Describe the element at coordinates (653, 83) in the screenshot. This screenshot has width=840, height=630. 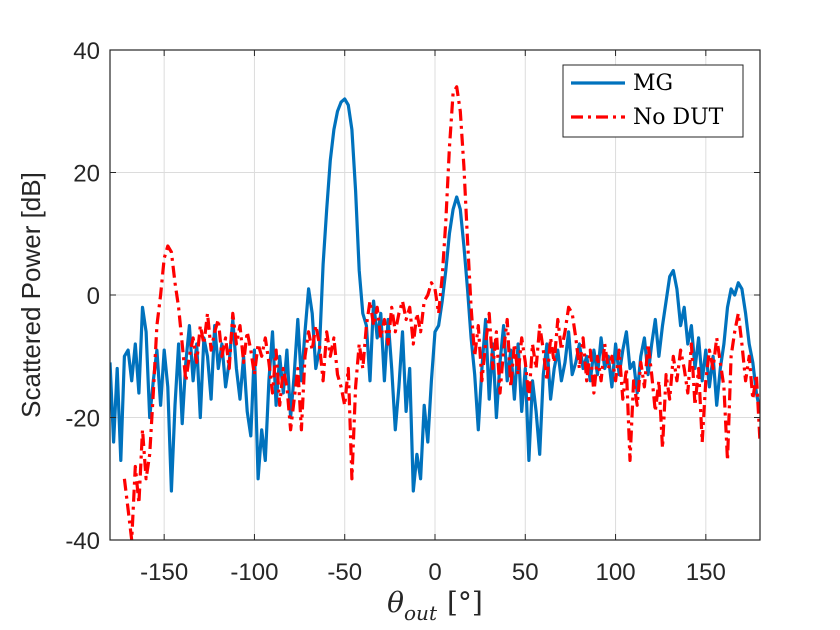
I see `legend-label: MG` at that location.